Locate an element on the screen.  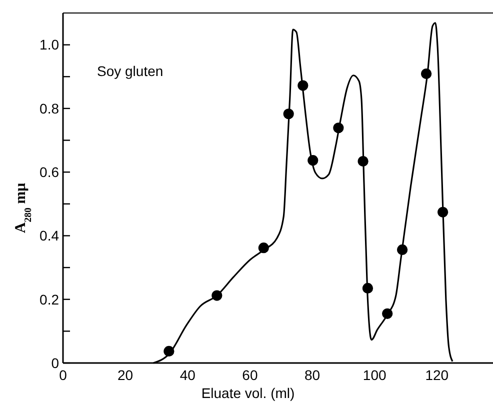
x-tick-label: 20 is located at coordinates (126, 375).